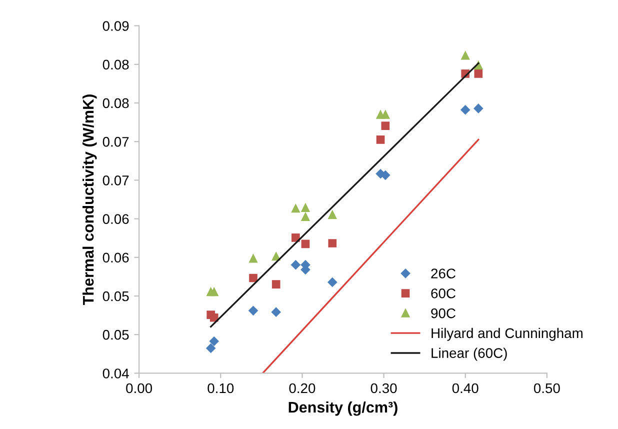 This screenshot has height=429, width=618. I want to click on x-tick-label: 0.00, so click(139, 388).